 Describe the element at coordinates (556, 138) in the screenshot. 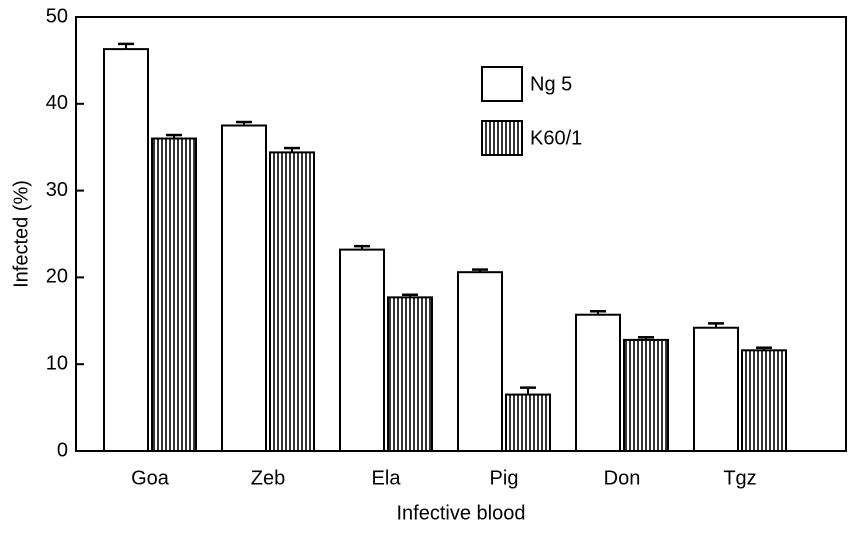

I see `legend-label: K60/1` at that location.